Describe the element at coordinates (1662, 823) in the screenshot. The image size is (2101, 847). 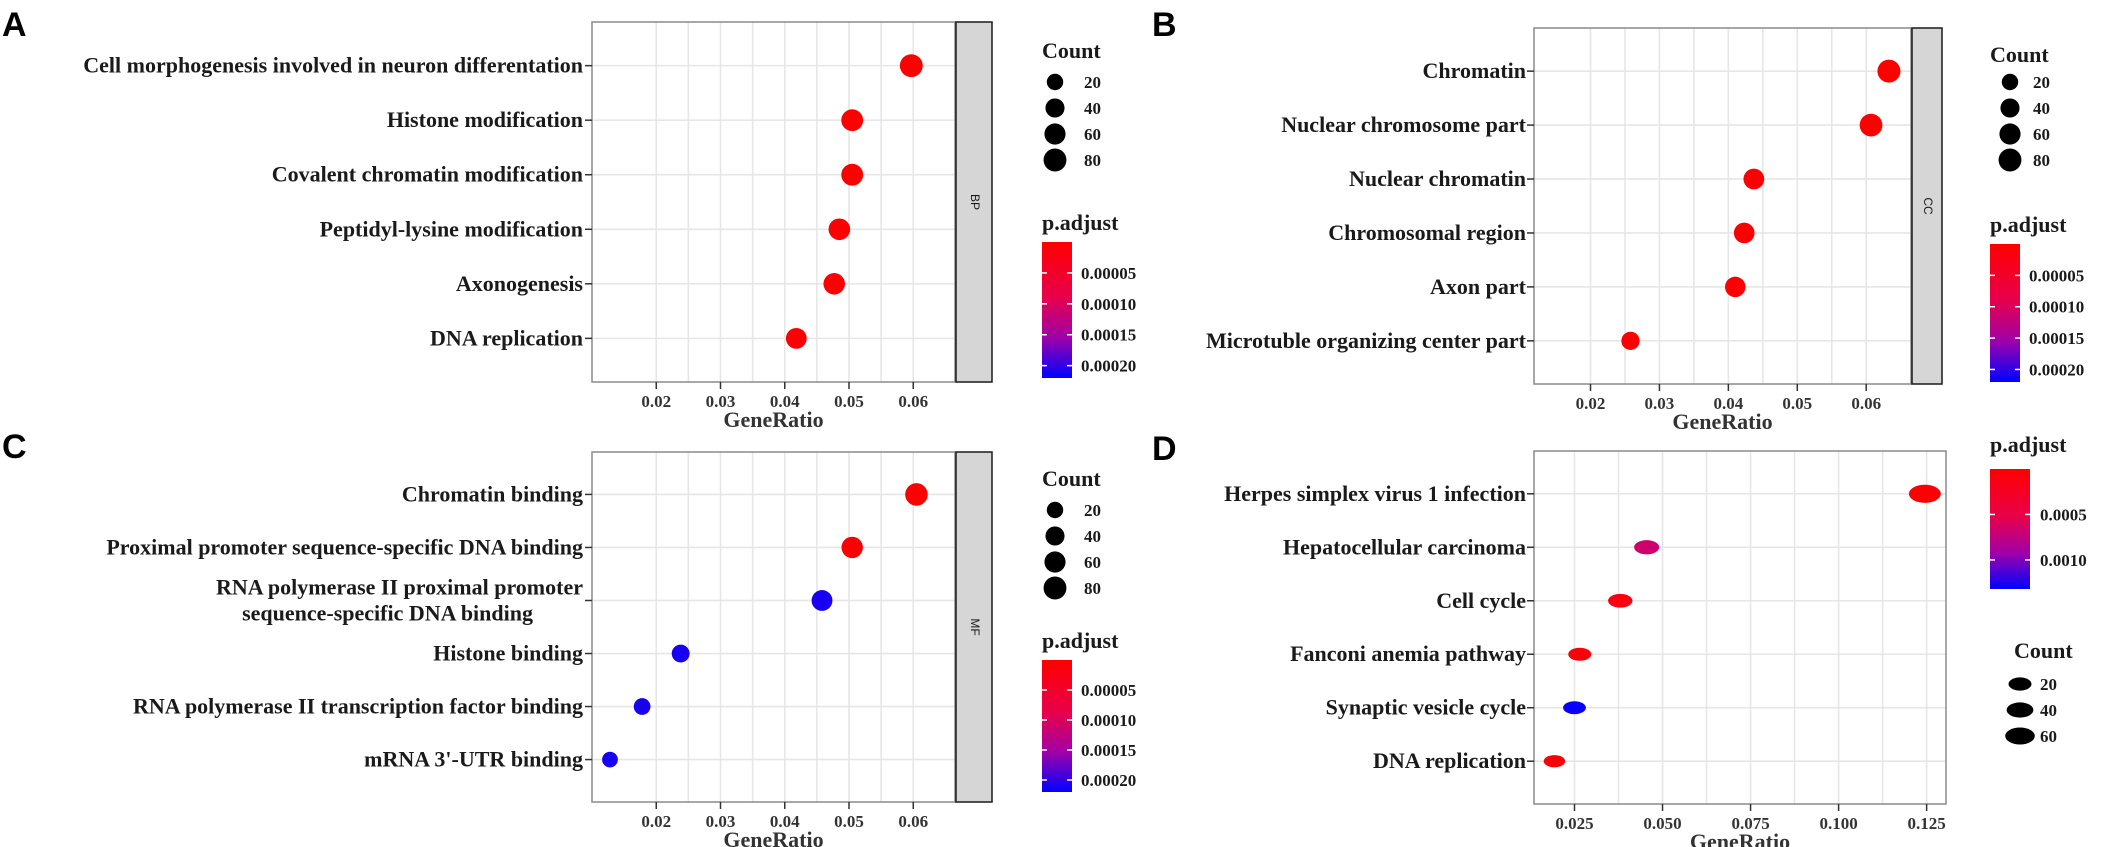
I see `x-tick-label: 0.050` at that location.